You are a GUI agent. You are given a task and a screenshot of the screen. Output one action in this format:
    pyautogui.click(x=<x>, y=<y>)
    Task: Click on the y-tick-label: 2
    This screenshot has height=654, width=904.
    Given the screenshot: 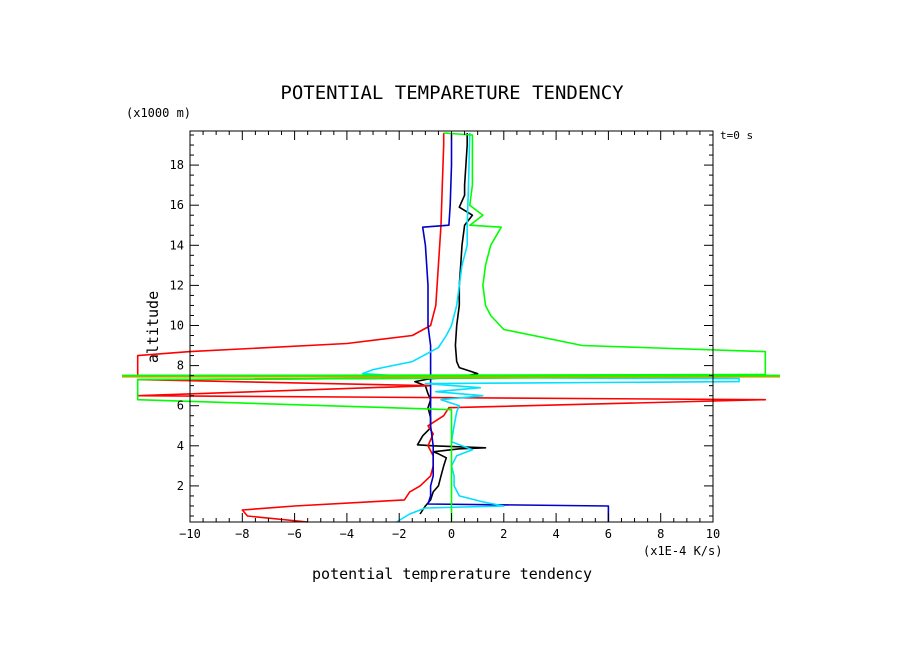 What is the action you would take?
    pyautogui.click(x=180, y=486)
    